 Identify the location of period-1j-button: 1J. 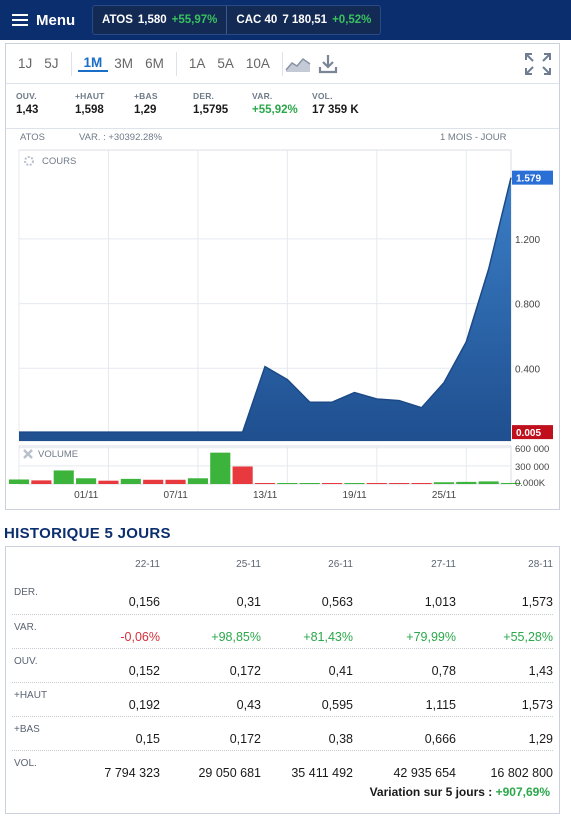
(25, 63).